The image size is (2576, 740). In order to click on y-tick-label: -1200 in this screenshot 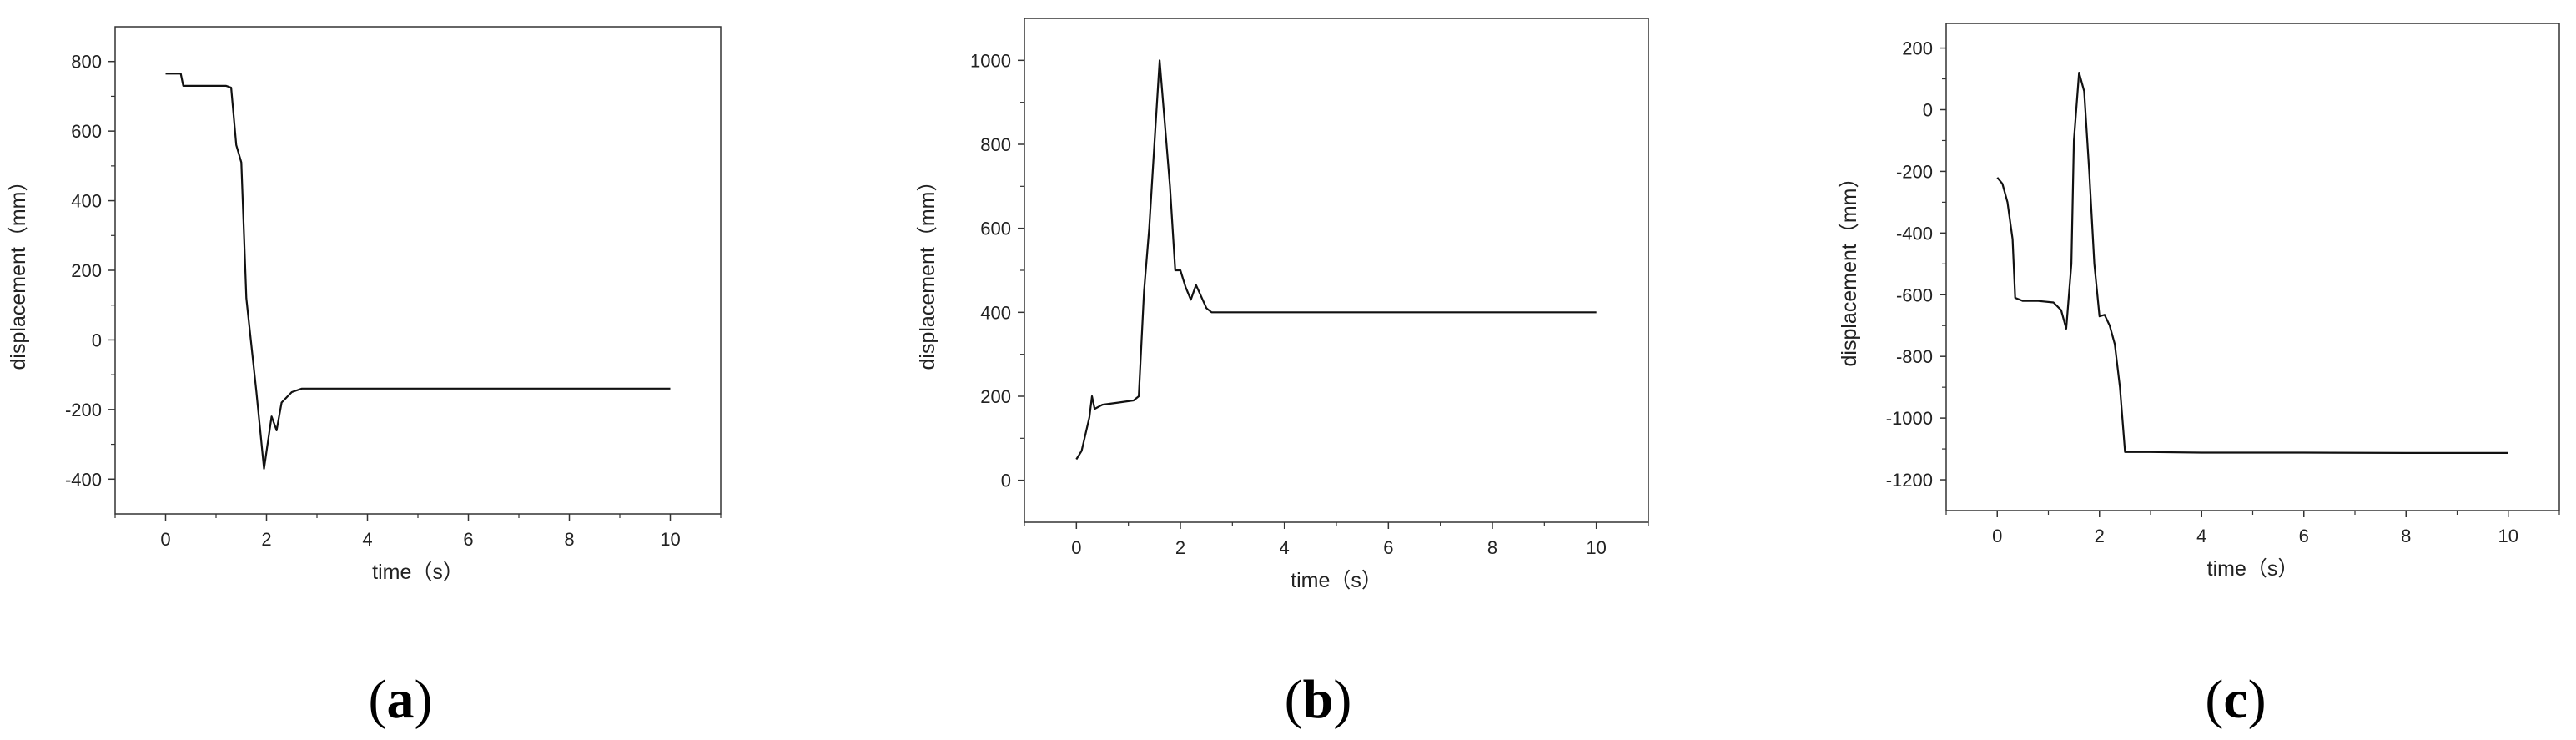, I will do `click(1909, 481)`.